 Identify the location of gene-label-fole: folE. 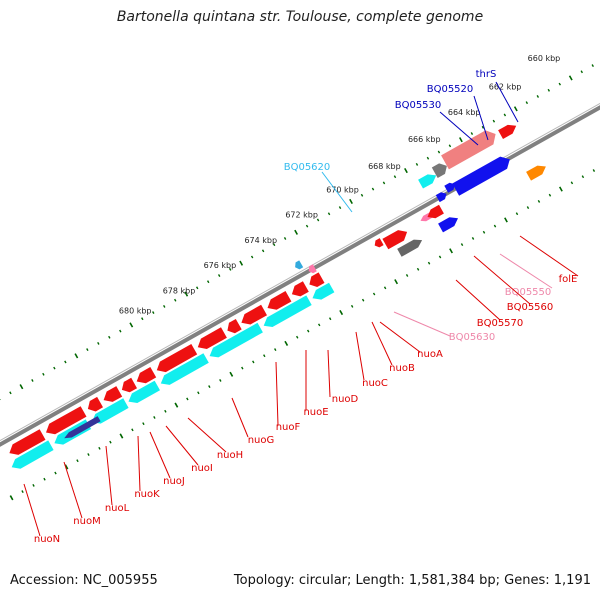
(568, 279).